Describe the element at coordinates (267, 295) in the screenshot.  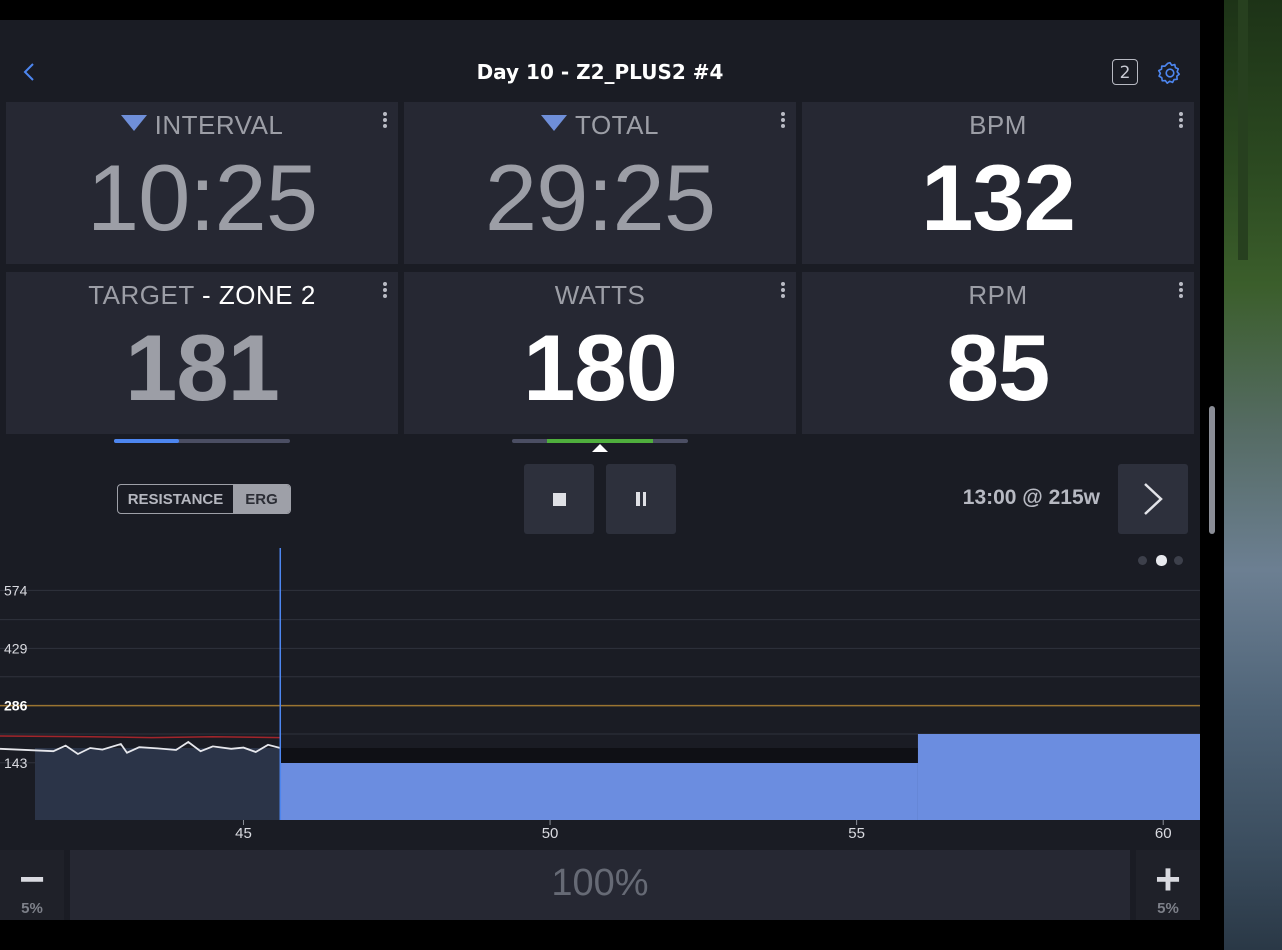
I see `target-zone: ZONE 2` at that location.